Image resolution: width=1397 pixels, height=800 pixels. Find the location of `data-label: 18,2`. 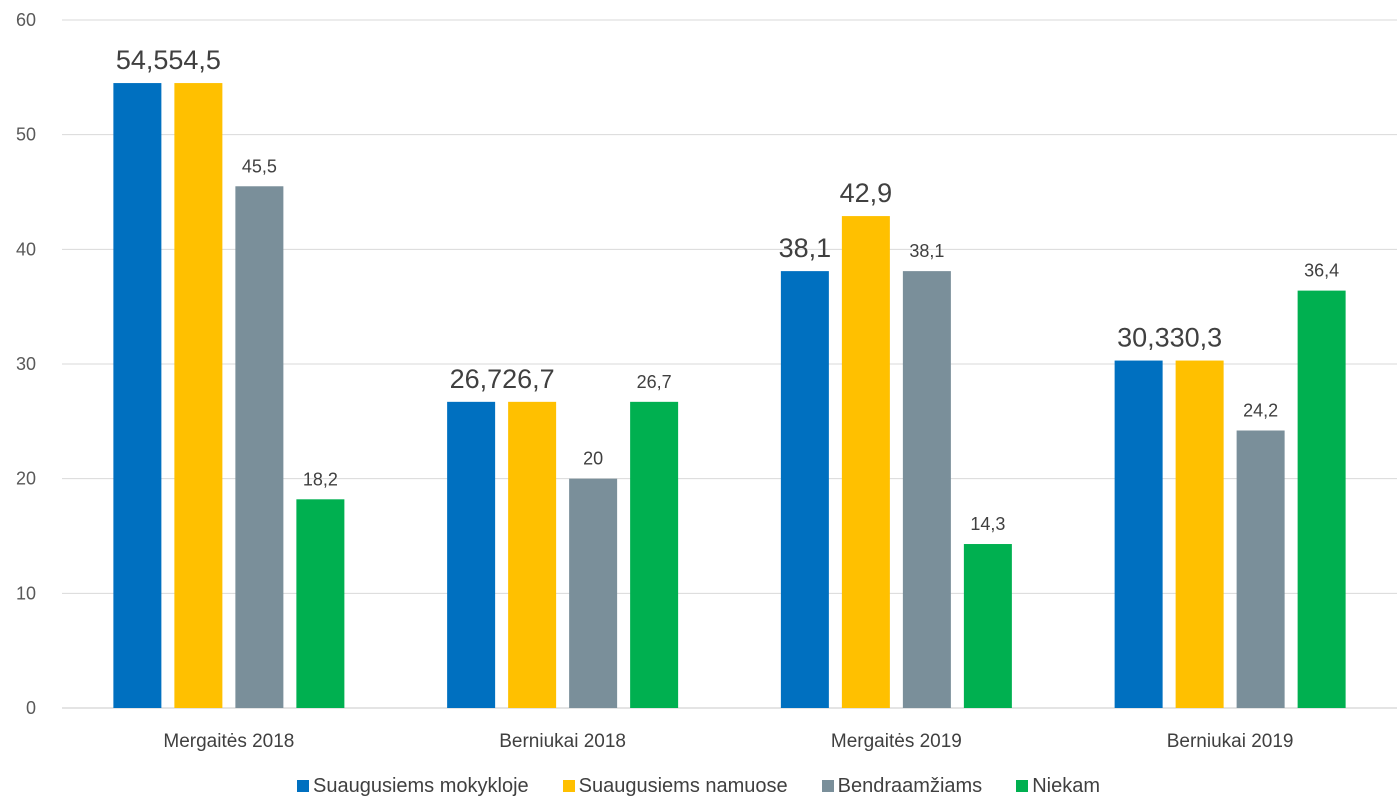

data-label: 18,2 is located at coordinates (320, 479).